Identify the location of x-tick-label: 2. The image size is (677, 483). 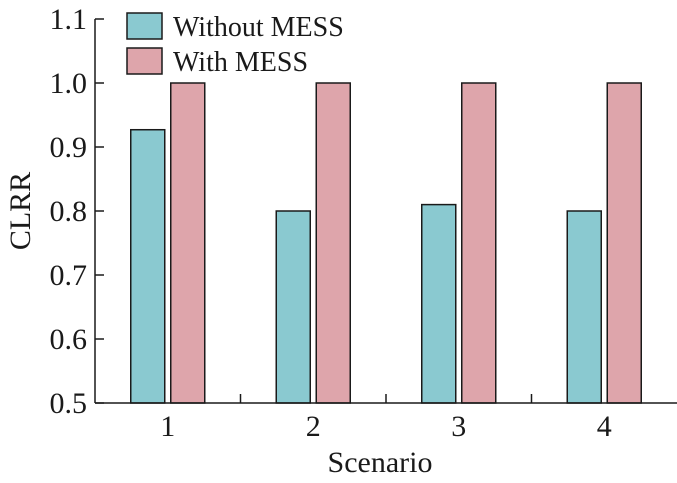
(313, 426).